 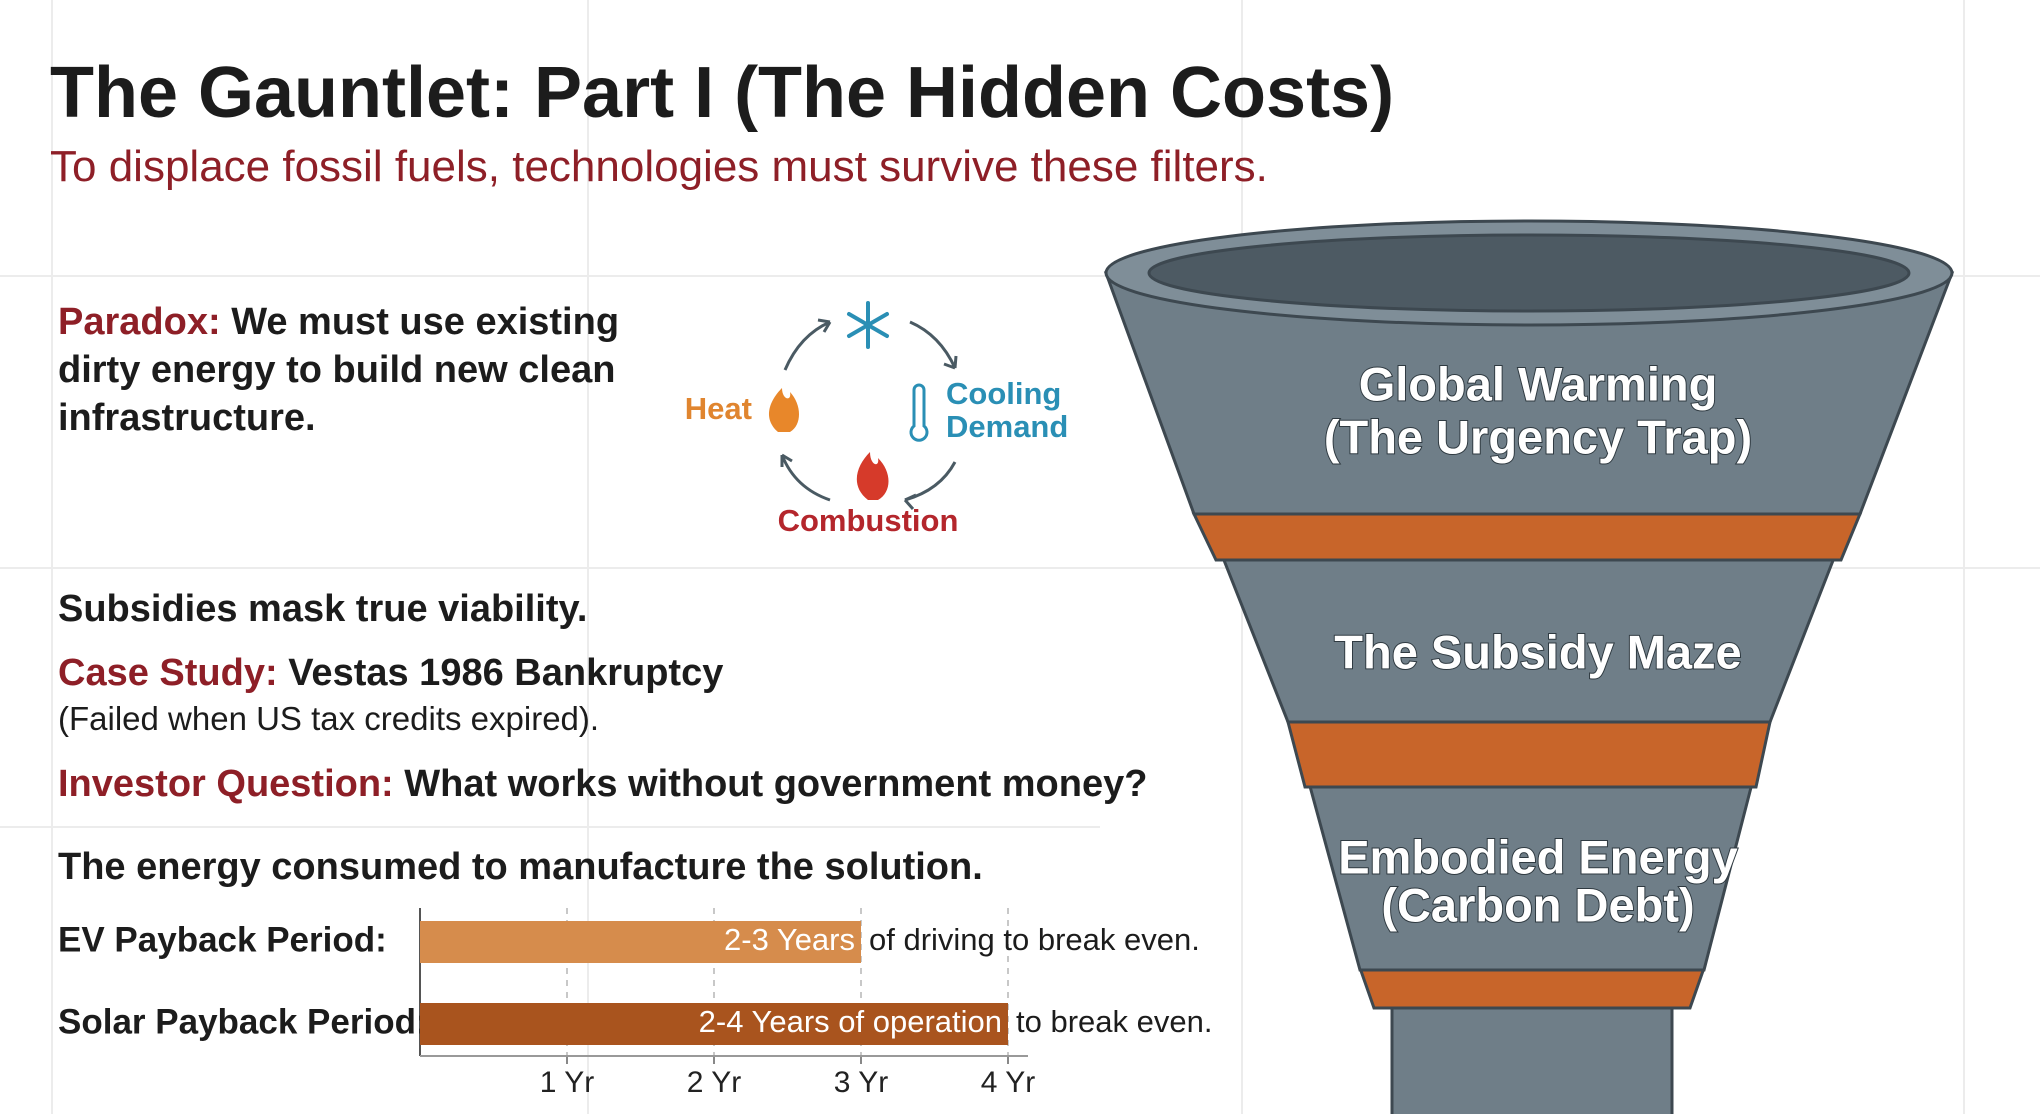 I want to click on stage-title: Embodied Energy, so click(x=1538, y=856).